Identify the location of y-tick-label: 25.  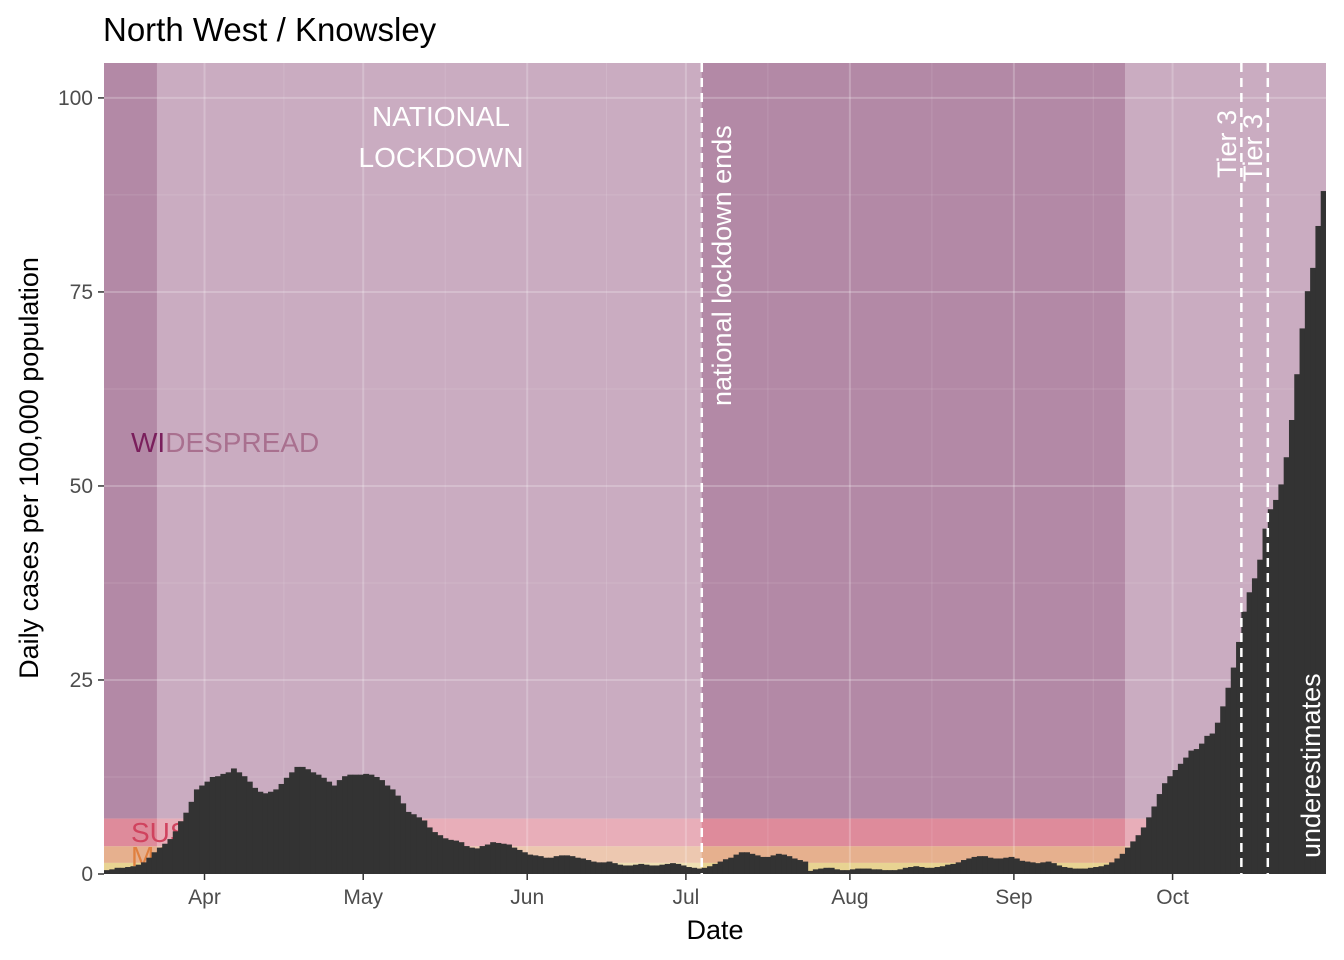
(81, 680).